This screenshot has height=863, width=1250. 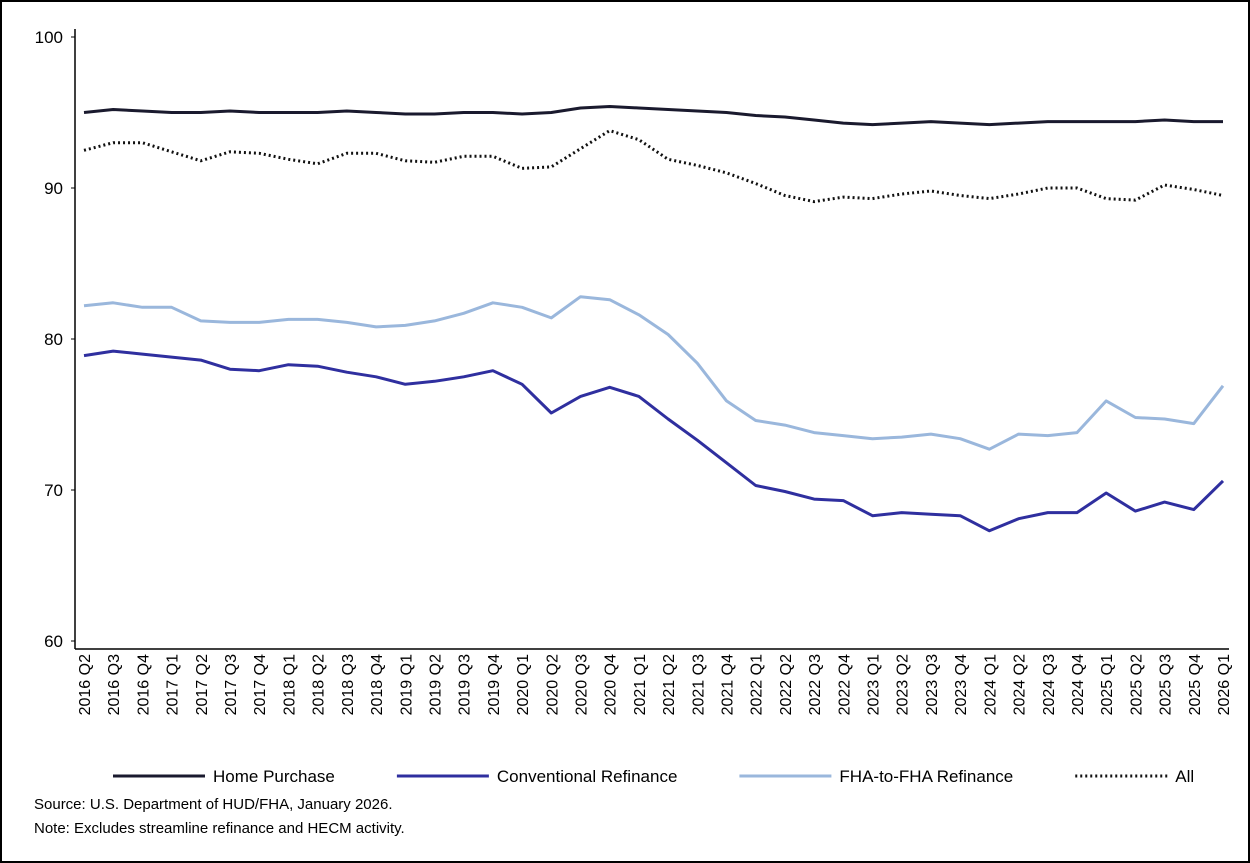 I want to click on y-tick-label: 100, so click(x=49, y=37).